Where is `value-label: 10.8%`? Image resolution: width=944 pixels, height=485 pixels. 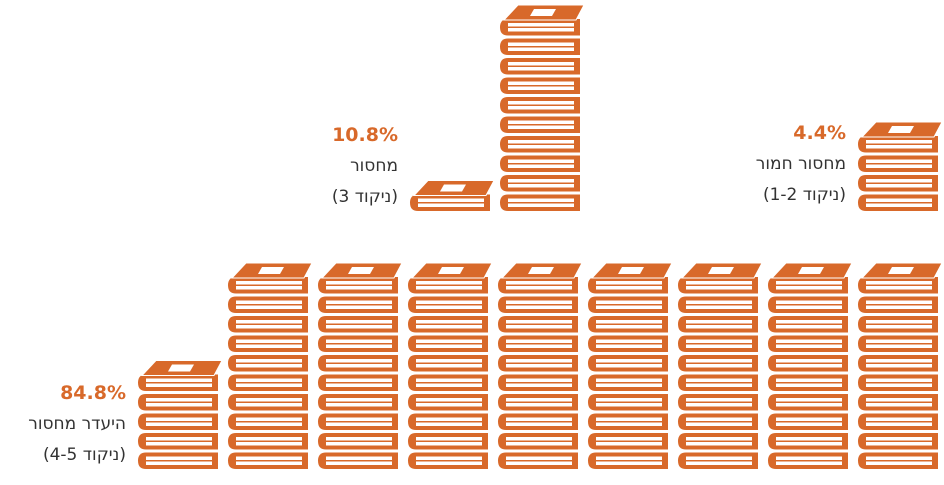 value-label: 10.8% is located at coordinates (365, 135).